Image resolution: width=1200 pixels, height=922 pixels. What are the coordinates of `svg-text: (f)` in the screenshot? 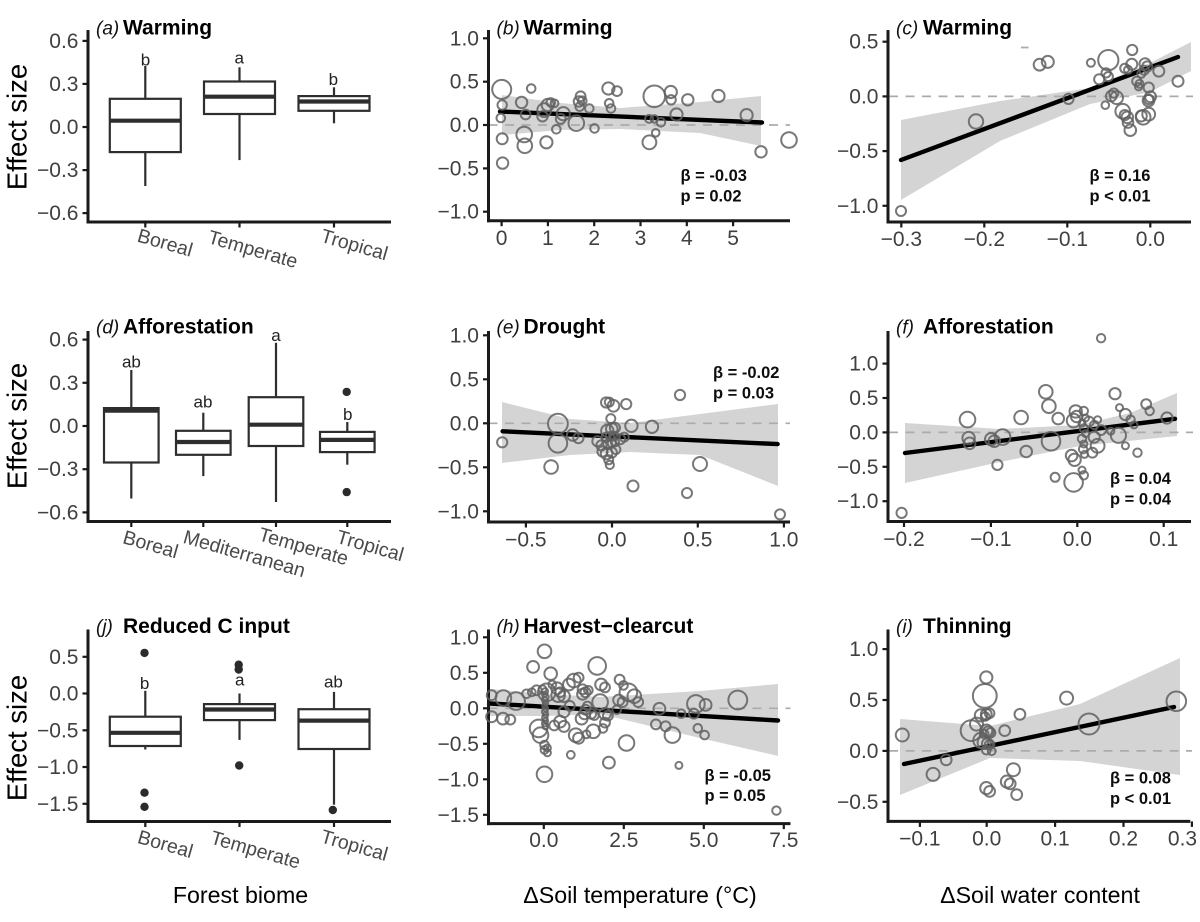 It's located at (905, 328).